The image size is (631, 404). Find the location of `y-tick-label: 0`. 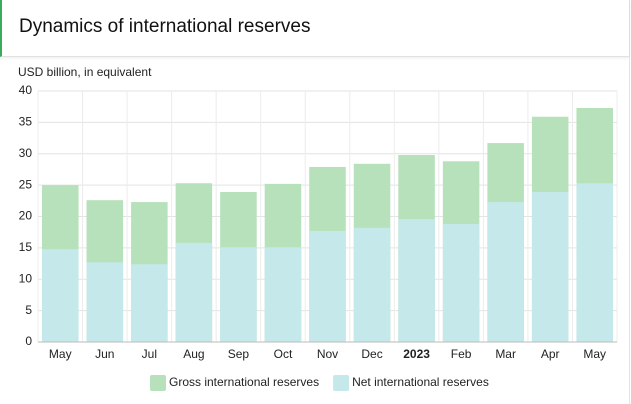

y-tick-label: 0 is located at coordinates (28, 341).